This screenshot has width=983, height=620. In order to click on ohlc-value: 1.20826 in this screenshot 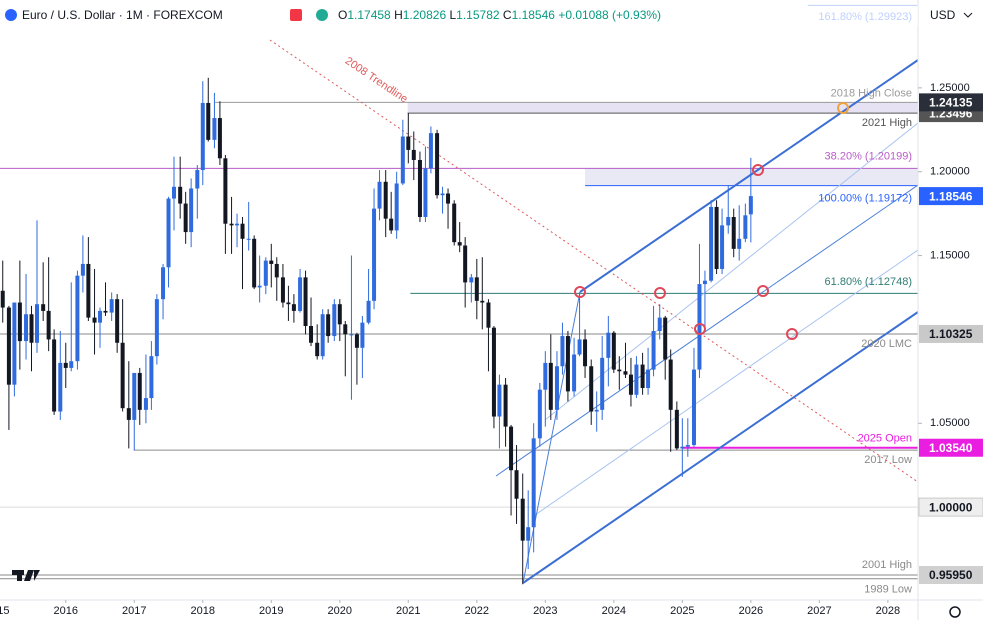, I will do `click(425, 15)`.